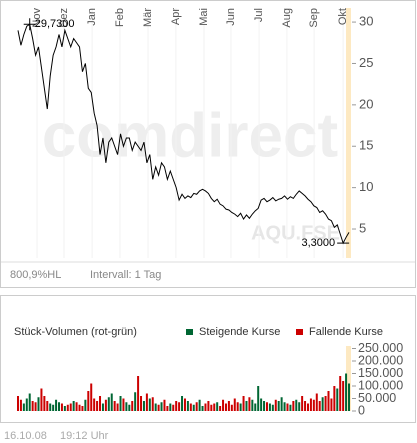  Describe the element at coordinates (125, 275) in the screenshot. I see `interval: Intervall: 1 Tag` at that location.